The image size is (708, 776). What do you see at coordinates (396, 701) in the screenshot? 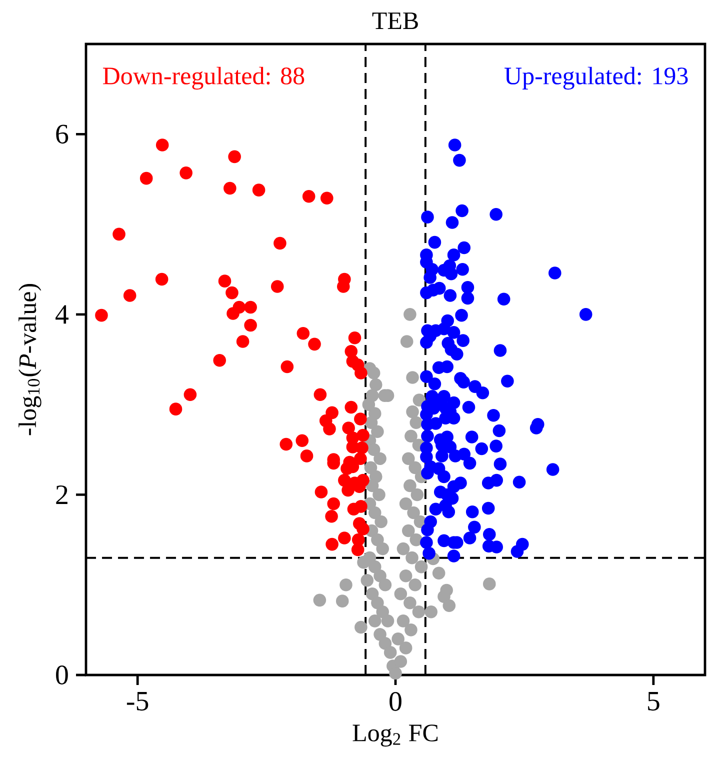
I see `x-tick-label: 0` at bounding box center [396, 701].